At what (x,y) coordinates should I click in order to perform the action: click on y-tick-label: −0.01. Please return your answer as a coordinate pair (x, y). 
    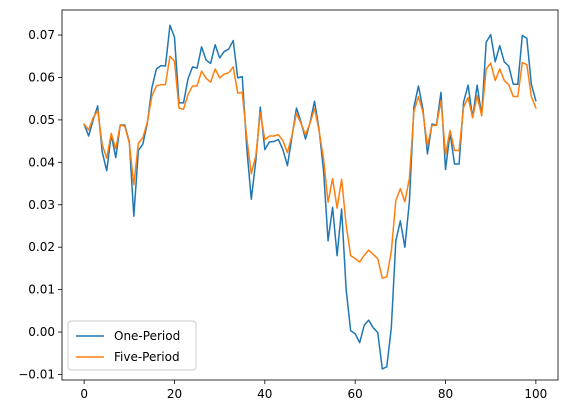
    Looking at the image, I should click on (36, 374).